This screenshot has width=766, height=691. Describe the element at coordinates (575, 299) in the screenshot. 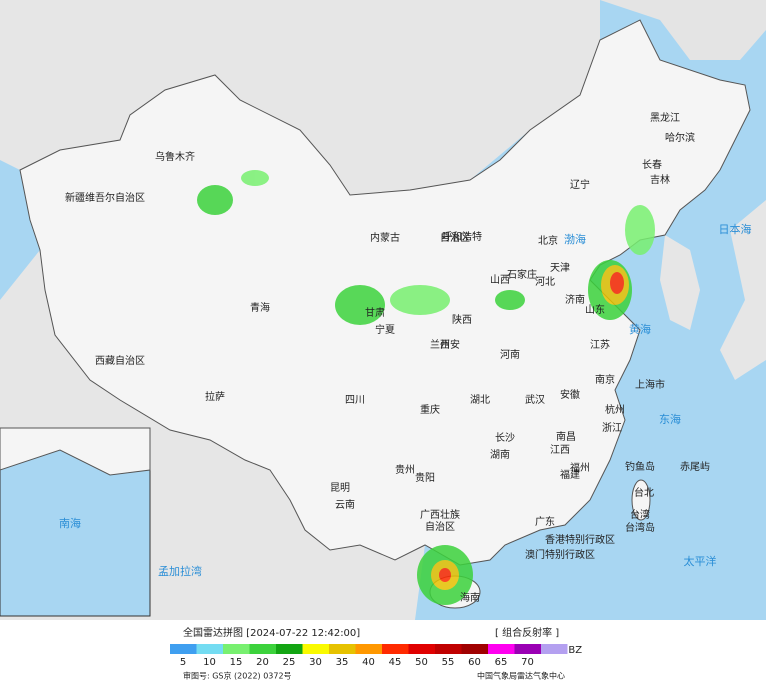

I see `map-label: 济南` at that location.